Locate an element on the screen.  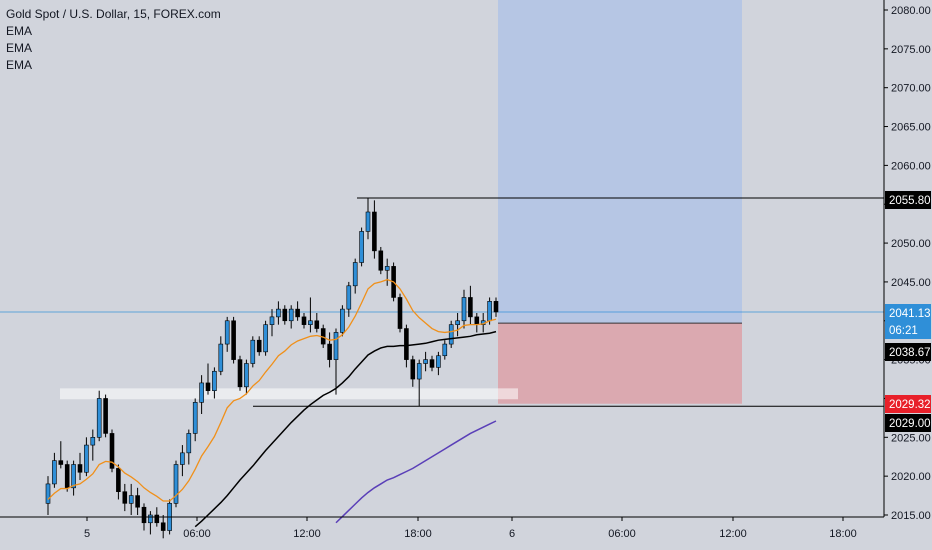
x-tick-label: 5 is located at coordinates (87, 534).